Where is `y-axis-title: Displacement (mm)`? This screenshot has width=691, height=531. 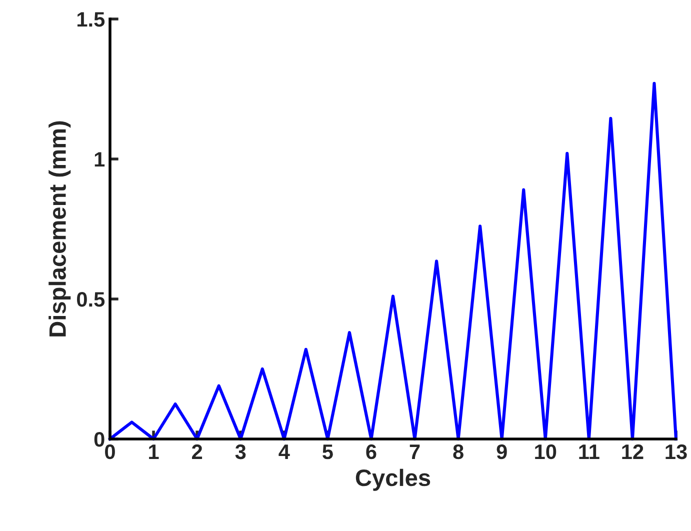
y-axis-title: Displacement (mm) is located at coordinates (59, 228).